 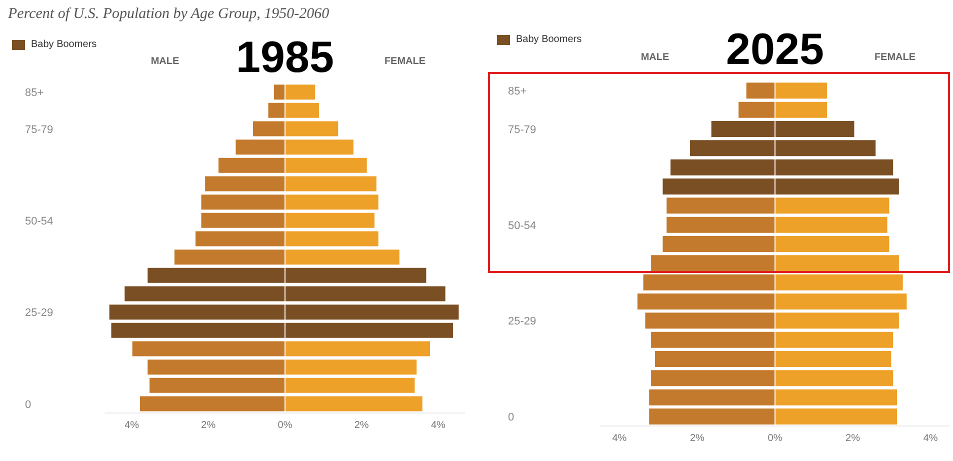 What do you see at coordinates (775, 49) in the screenshot?
I see `chart-subtitle: 2025` at bounding box center [775, 49].